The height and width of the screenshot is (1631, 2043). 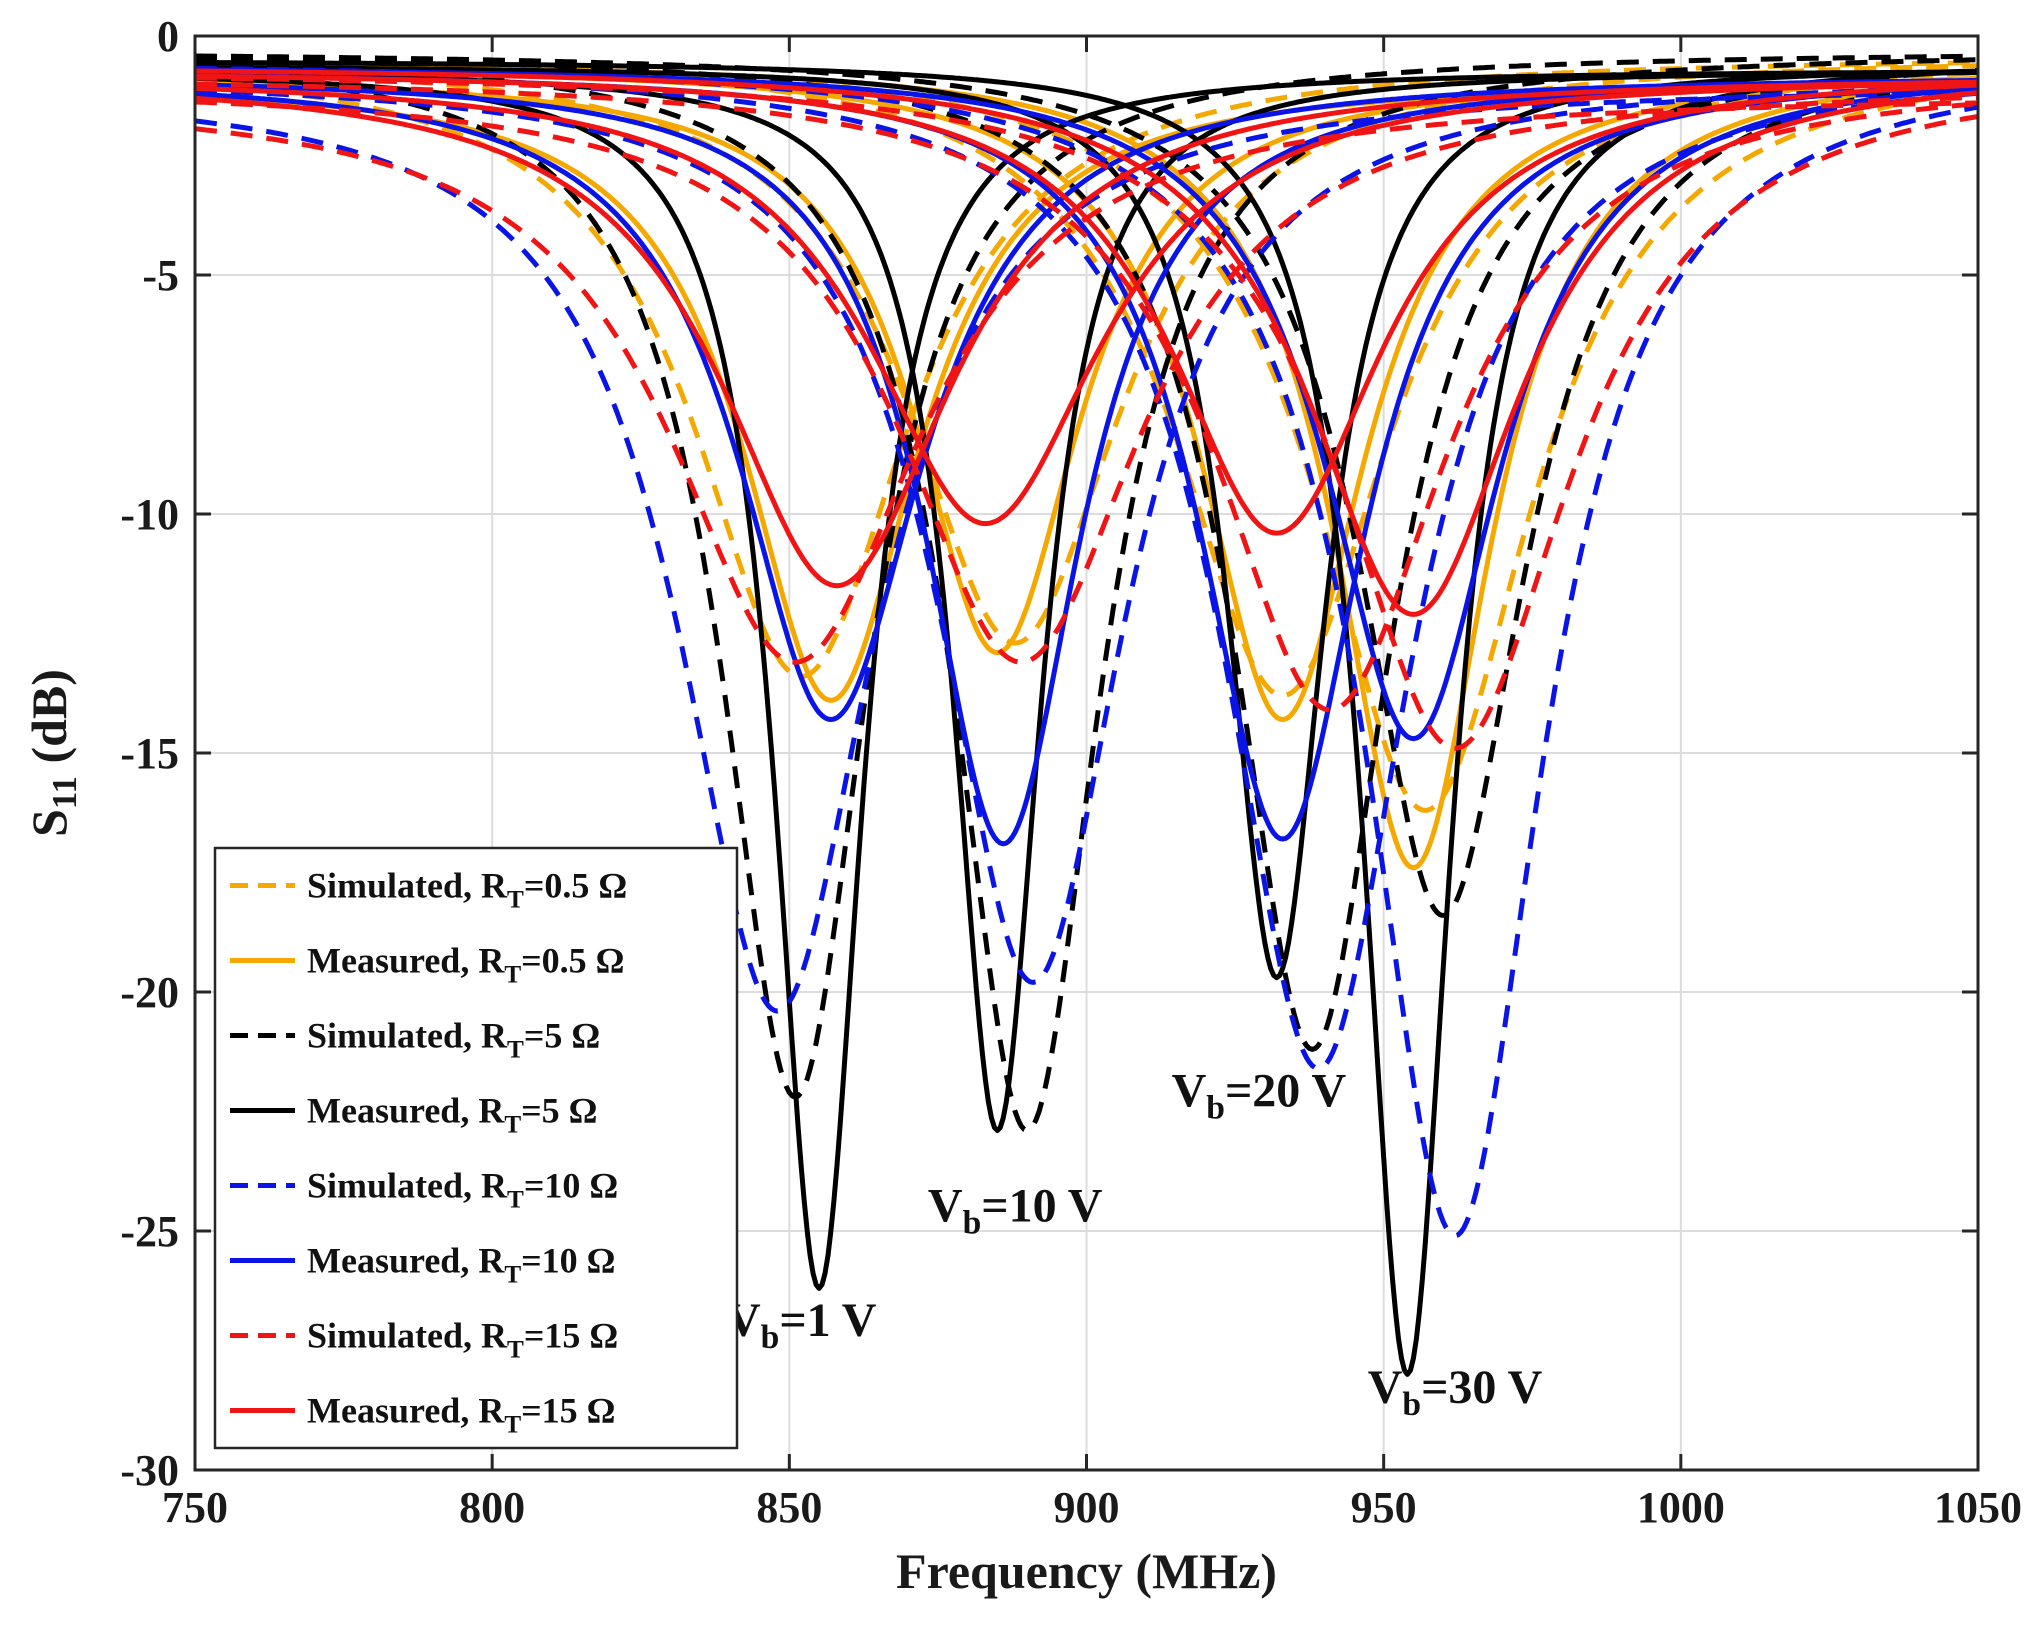 I want to click on x-tick-label: 1050, so click(x=1978, y=1507).